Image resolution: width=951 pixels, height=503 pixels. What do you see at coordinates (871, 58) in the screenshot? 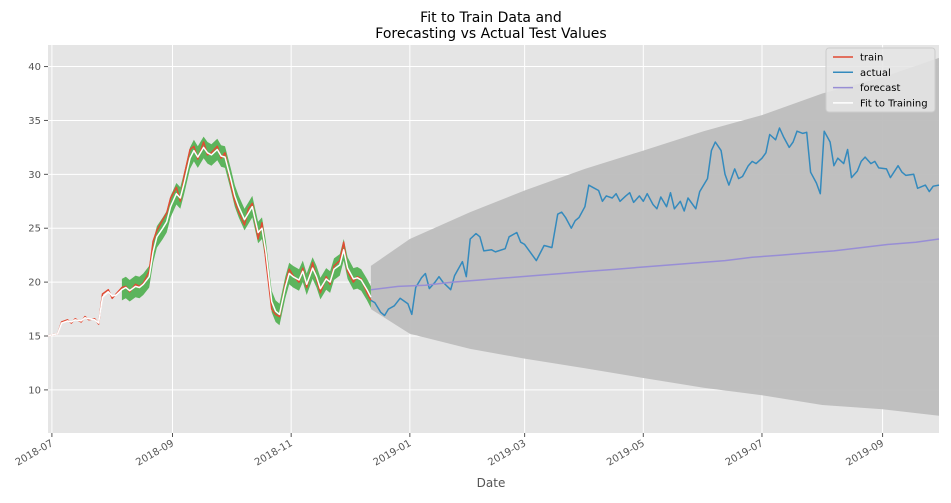
I see `legend-label: train` at bounding box center [871, 58].